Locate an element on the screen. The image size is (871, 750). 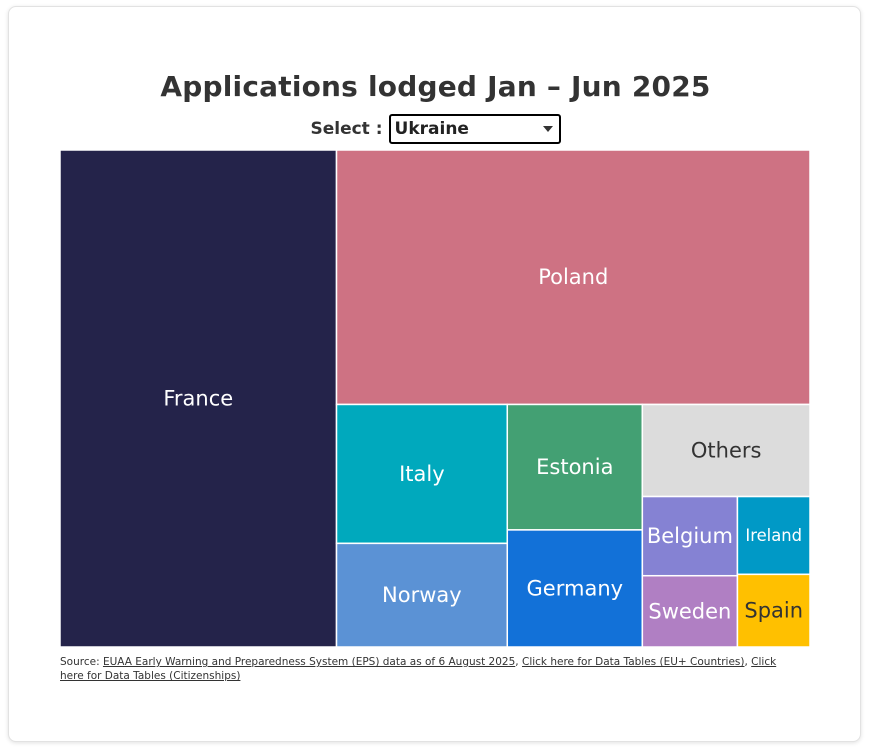
treemap-cell-norway: Norway is located at coordinates (422, 594).